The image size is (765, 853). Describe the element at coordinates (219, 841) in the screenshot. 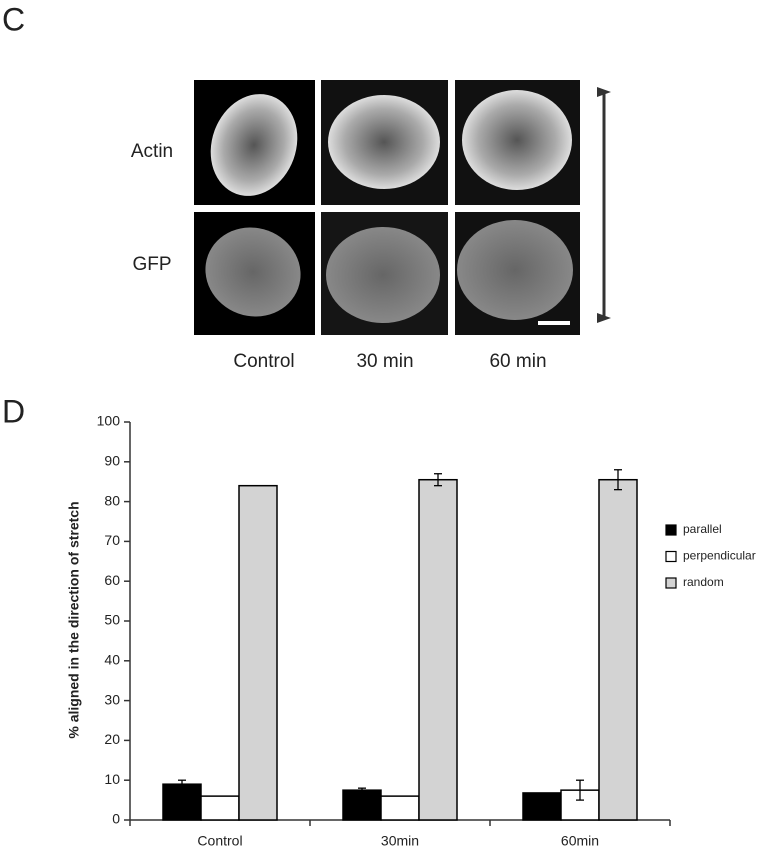

I see `x-tick-label: Control` at that location.